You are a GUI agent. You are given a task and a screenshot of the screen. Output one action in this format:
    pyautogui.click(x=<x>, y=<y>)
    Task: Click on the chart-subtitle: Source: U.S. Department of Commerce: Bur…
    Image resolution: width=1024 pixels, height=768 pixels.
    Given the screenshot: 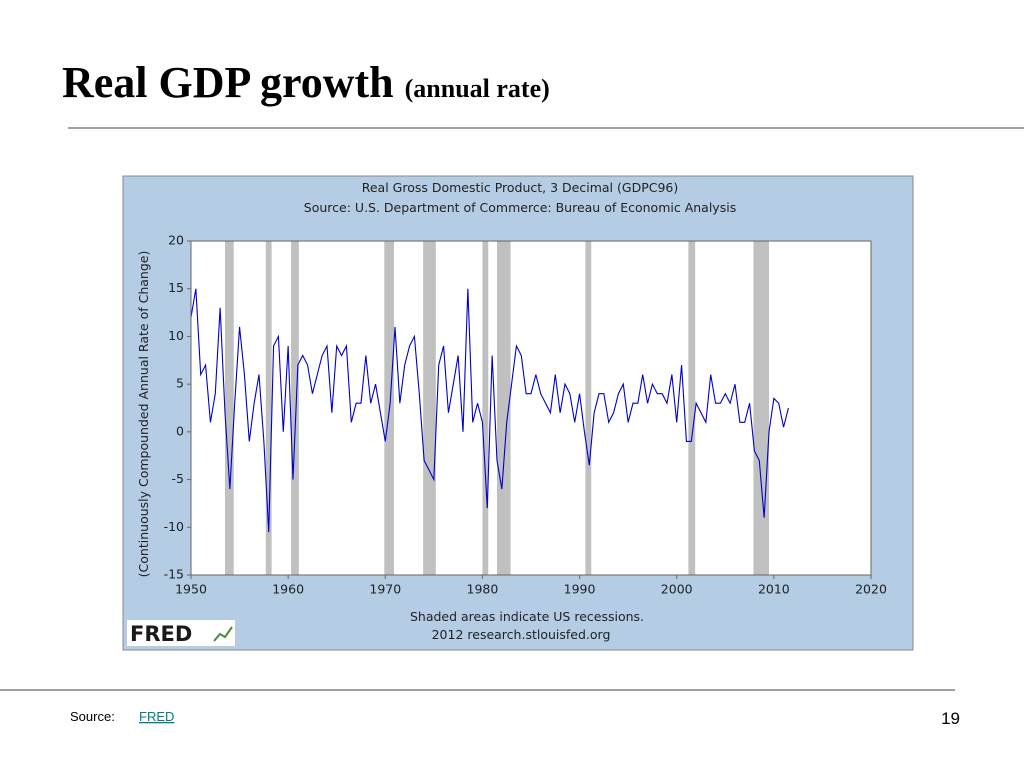 What is the action you would take?
    pyautogui.click(x=520, y=207)
    